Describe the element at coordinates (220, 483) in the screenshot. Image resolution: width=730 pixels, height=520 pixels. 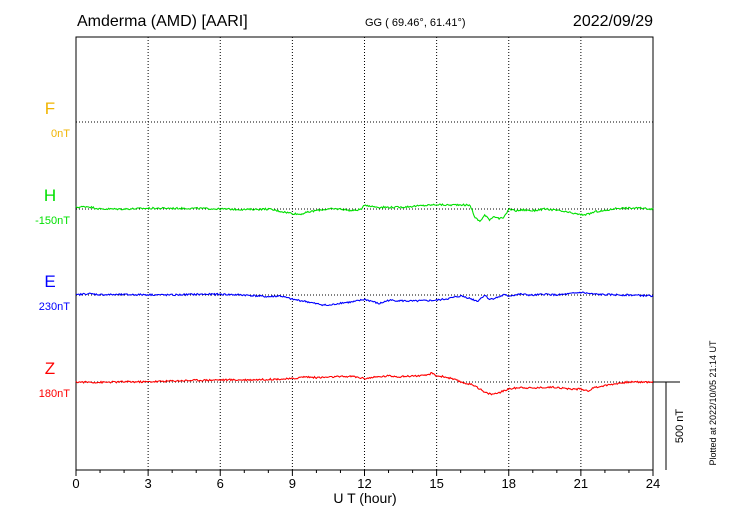
I see `x-tick-label: 6` at that location.